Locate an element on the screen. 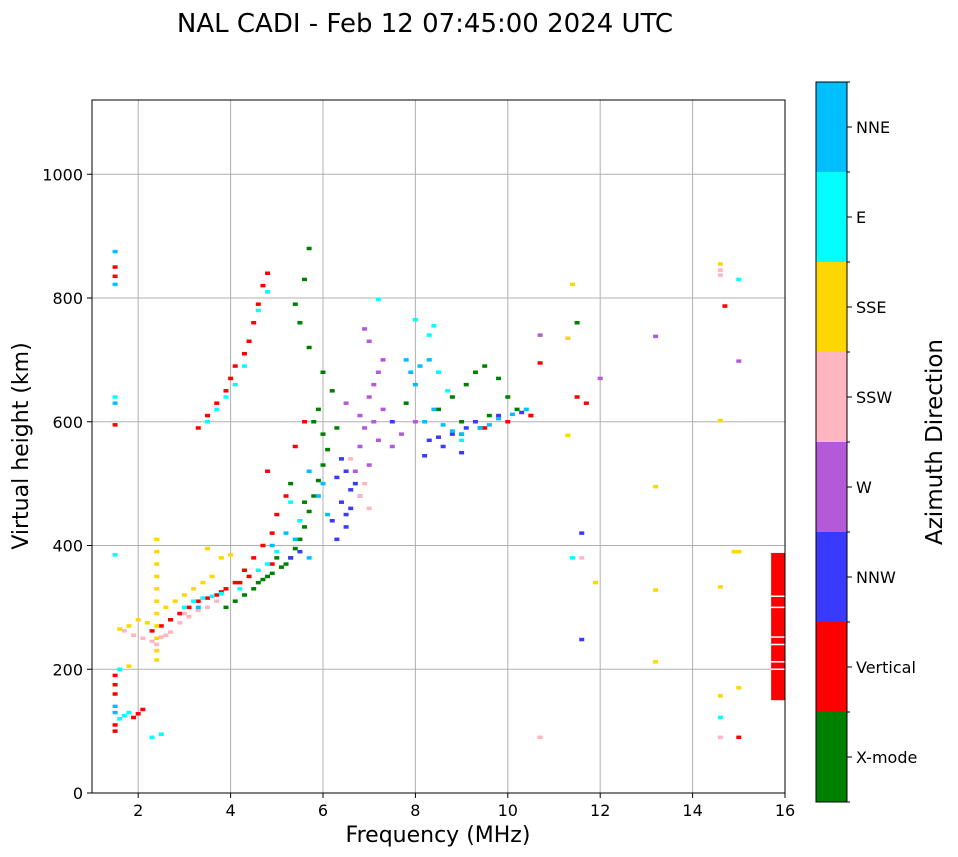 This screenshot has width=958, height=857. colorbar-segment-nne is located at coordinates (831, 127).